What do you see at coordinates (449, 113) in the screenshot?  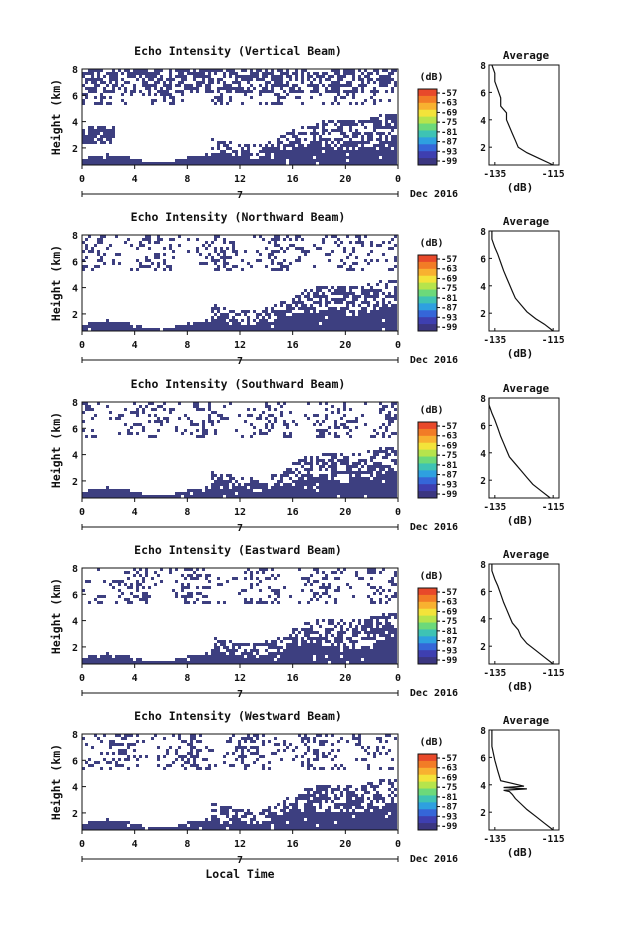 I see `colorbar-tick-label: -69` at bounding box center [449, 113].